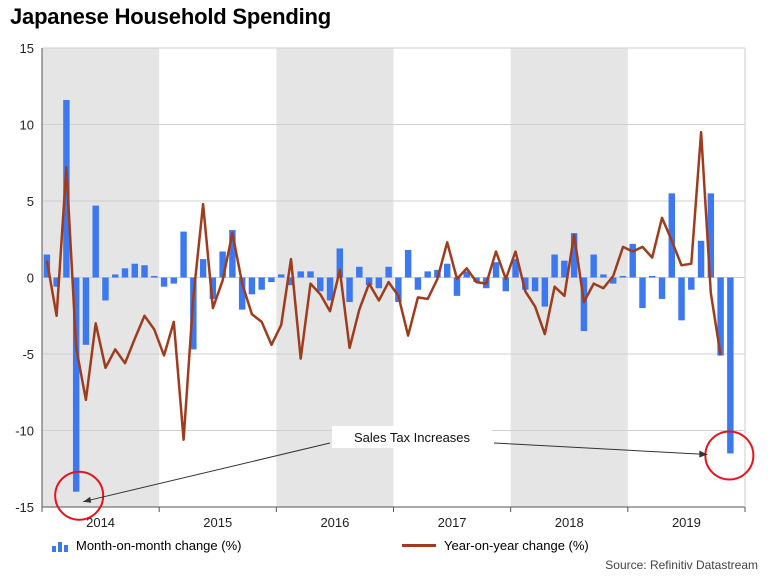 This screenshot has width=768, height=576. What do you see at coordinates (30, 201) in the screenshot?
I see `y-tick-label: 5` at bounding box center [30, 201].